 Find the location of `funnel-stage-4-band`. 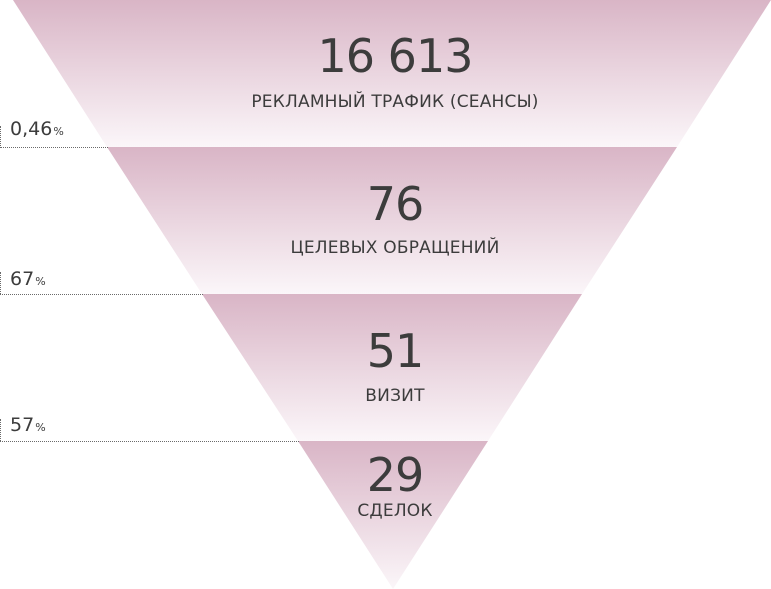

funnel-stage-4-band is located at coordinates (393, 515).